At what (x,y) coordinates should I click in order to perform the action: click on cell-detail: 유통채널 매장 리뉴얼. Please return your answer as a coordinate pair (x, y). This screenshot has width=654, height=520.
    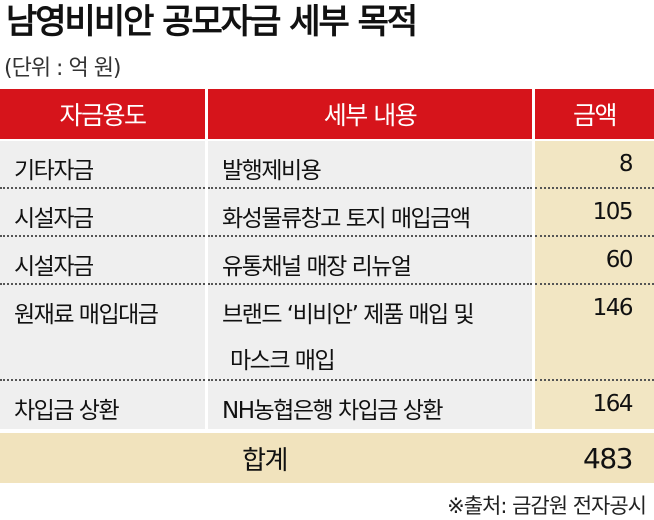
    Looking at the image, I should click on (370, 261).